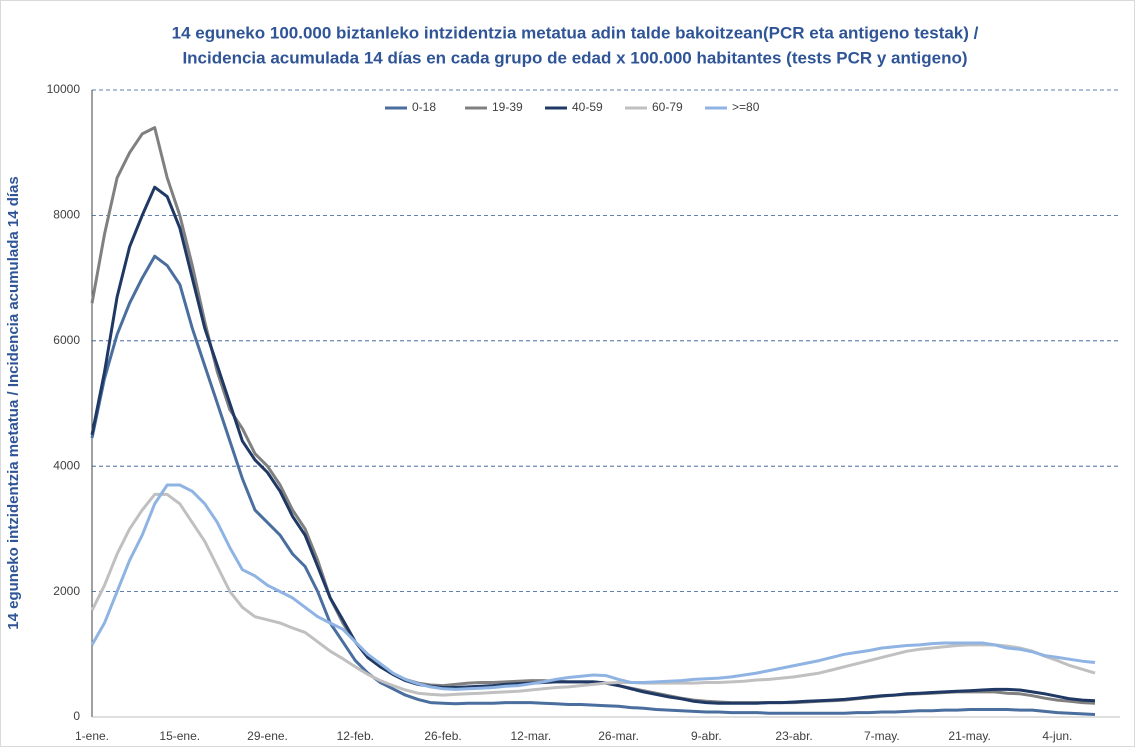 This screenshot has width=1135, height=747. I want to click on x-tick-label: 26-feb., so click(442, 736).